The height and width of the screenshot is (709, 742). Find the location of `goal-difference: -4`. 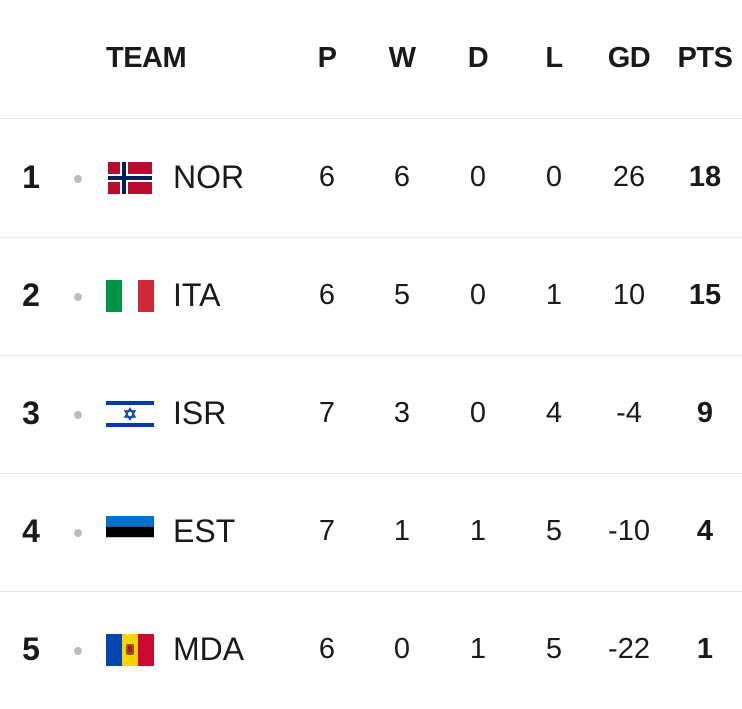

goal-difference: -4 is located at coordinates (629, 413).